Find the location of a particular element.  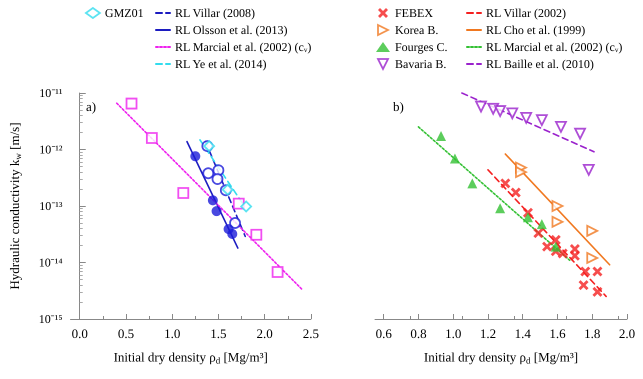

legend-label: GMZ01 is located at coordinates (124, 13).